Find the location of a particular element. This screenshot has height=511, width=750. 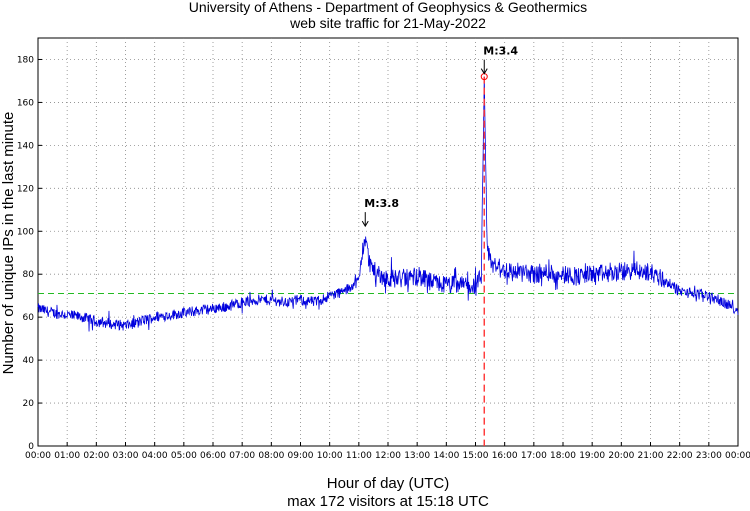

x-tick-label: 17:00 is located at coordinates (534, 456).